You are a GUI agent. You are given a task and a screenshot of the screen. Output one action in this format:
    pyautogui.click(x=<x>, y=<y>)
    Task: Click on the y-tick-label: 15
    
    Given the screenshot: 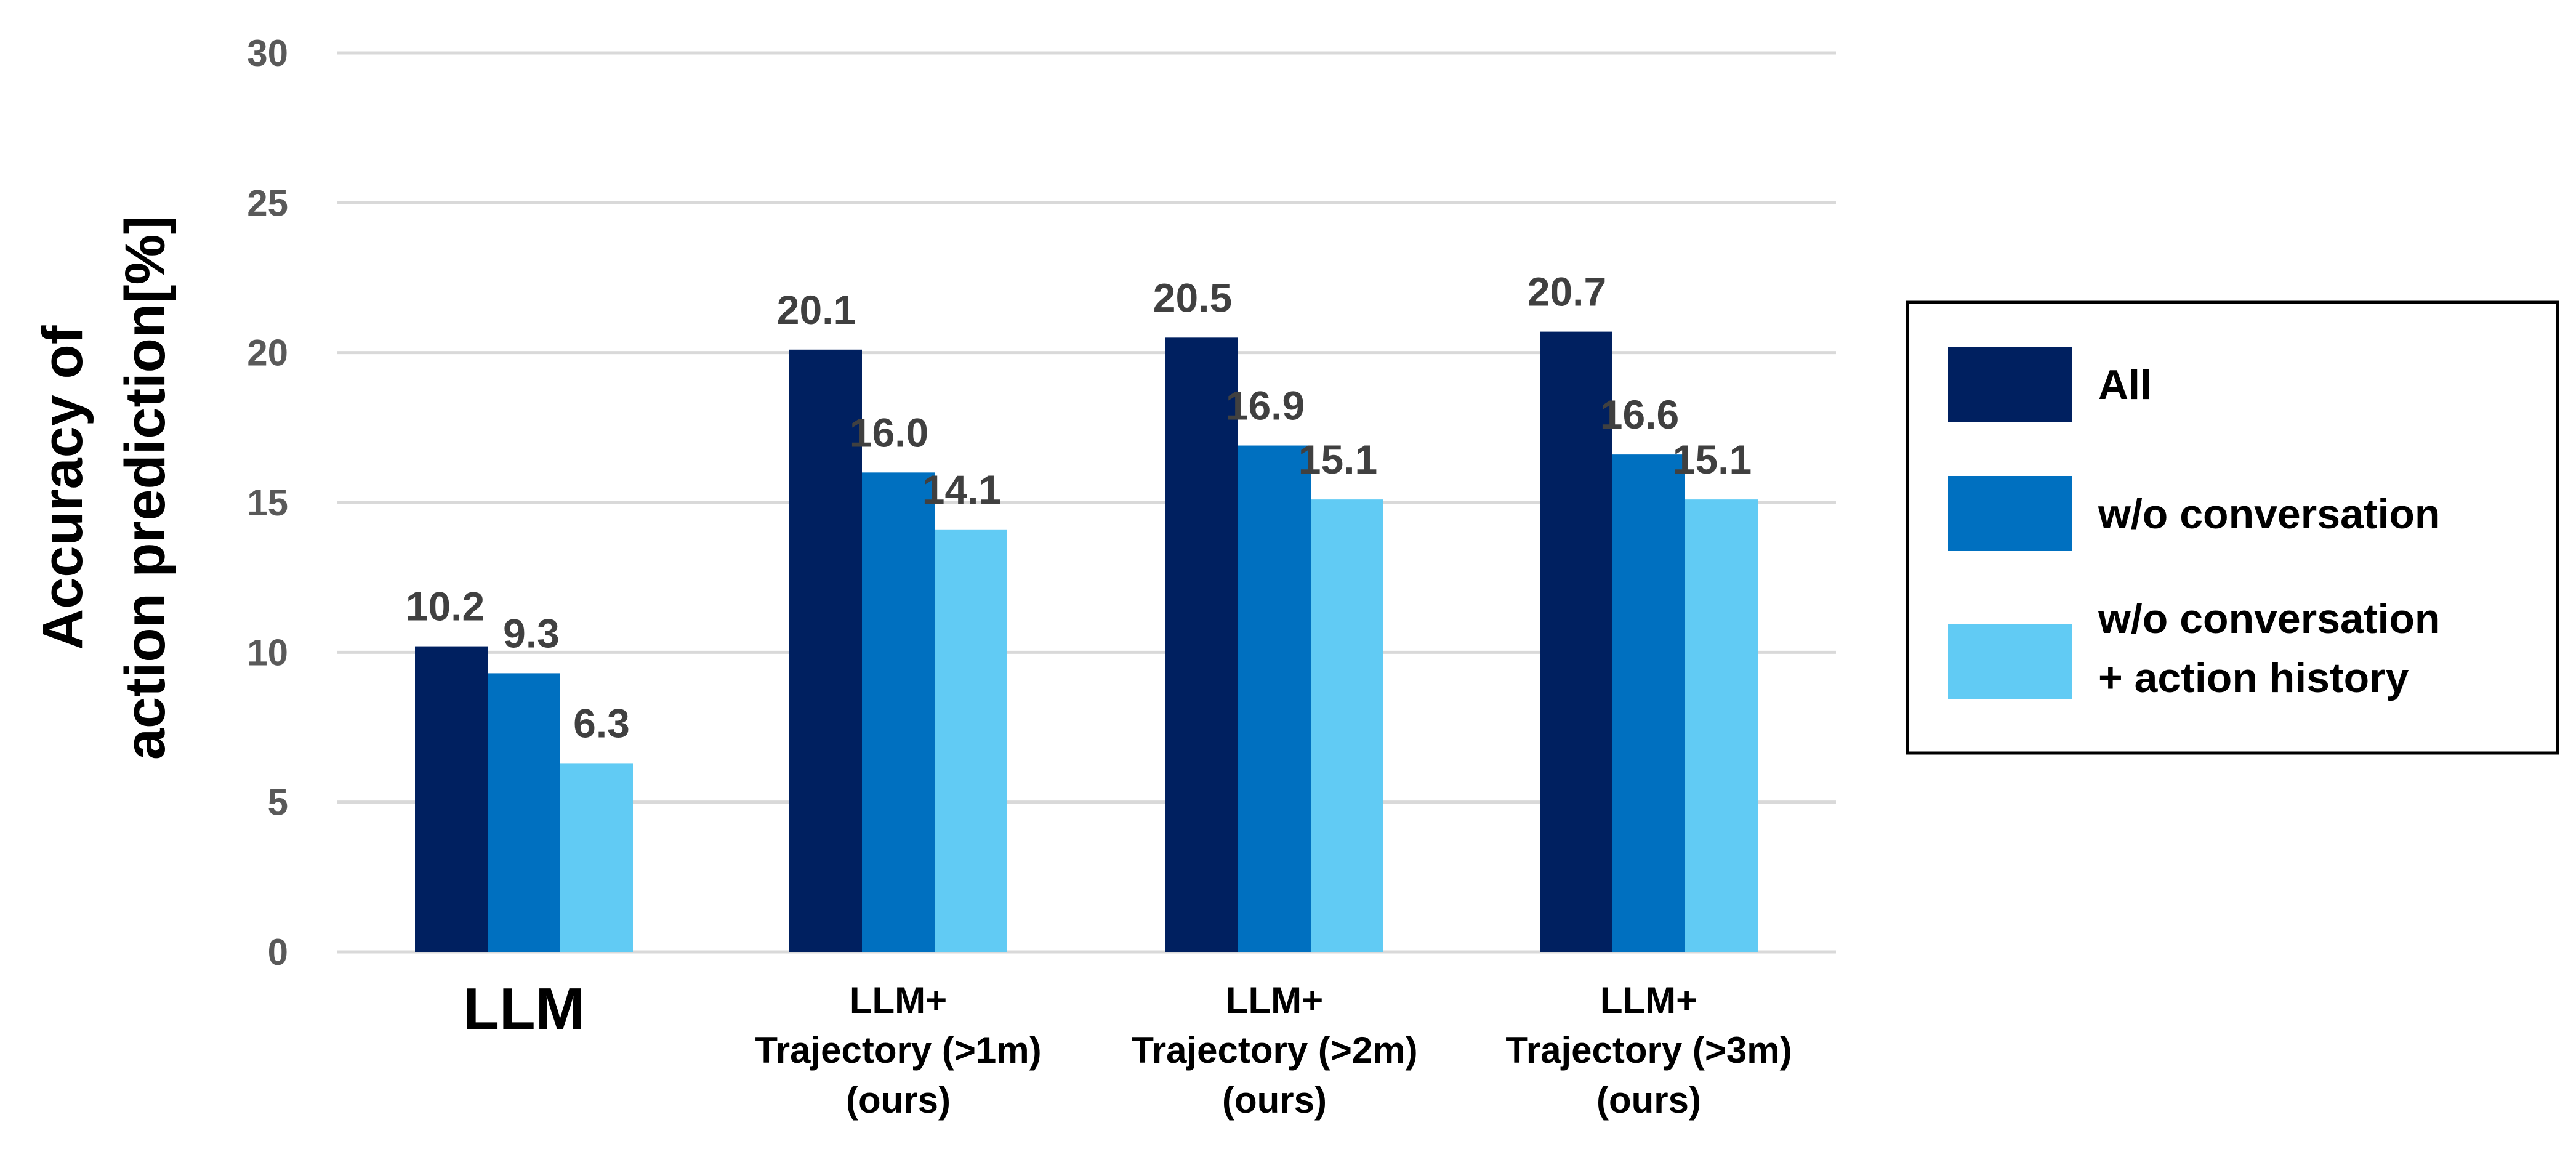 What is the action you would take?
    pyautogui.click(x=267, y=503)
    